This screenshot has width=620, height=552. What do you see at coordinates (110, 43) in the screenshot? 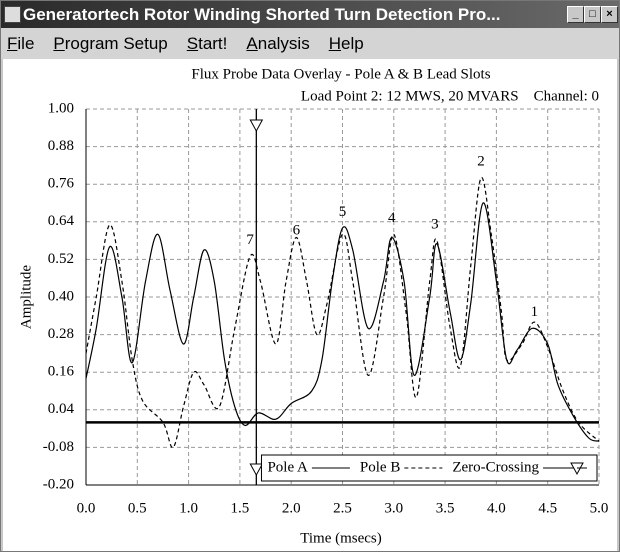
I see `menu-item: Program Setup` at bounding box center [110, 43].